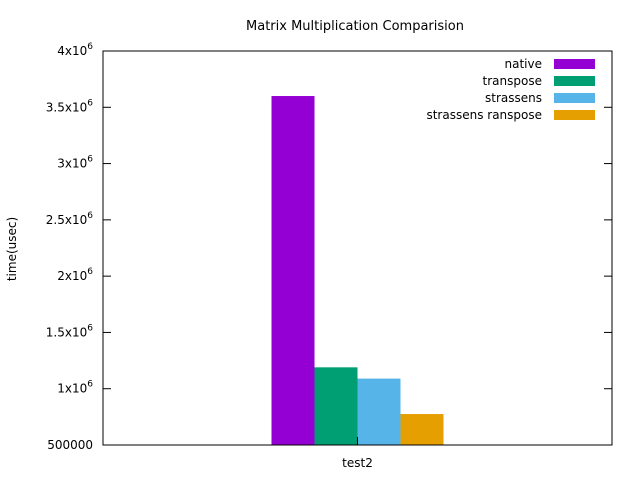 This screenshot has height=480, width=640. What do you see at coordinates (69, 106) in the screenshot?
I see `y-tick-label: 3.5x106` at bounding box center [69, 106].